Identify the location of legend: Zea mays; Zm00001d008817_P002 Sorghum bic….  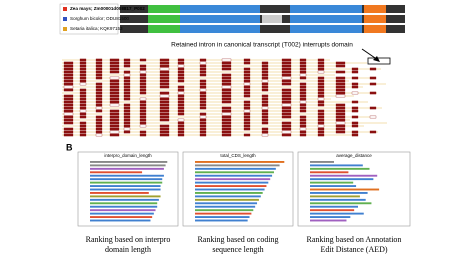
(104, 18).